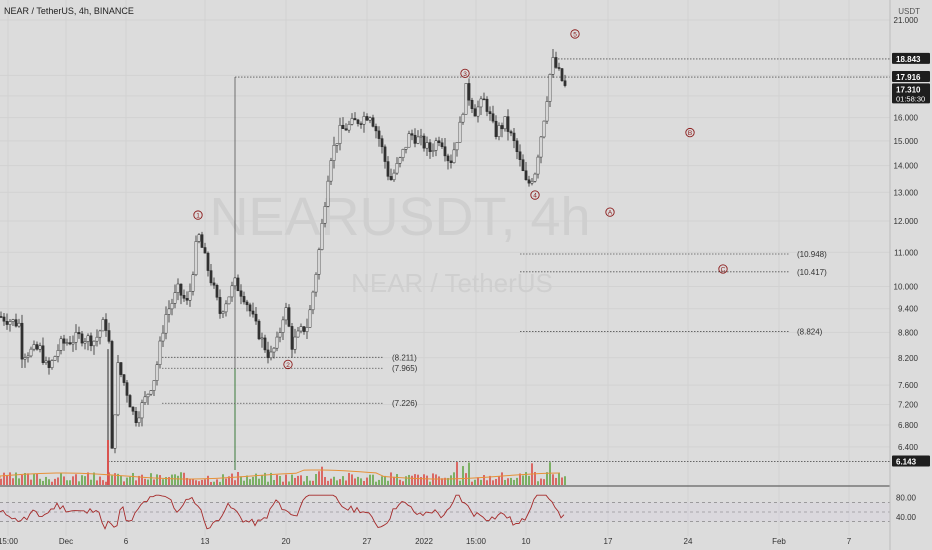  I want to click on volume-bar-spike, so click(108, 462).